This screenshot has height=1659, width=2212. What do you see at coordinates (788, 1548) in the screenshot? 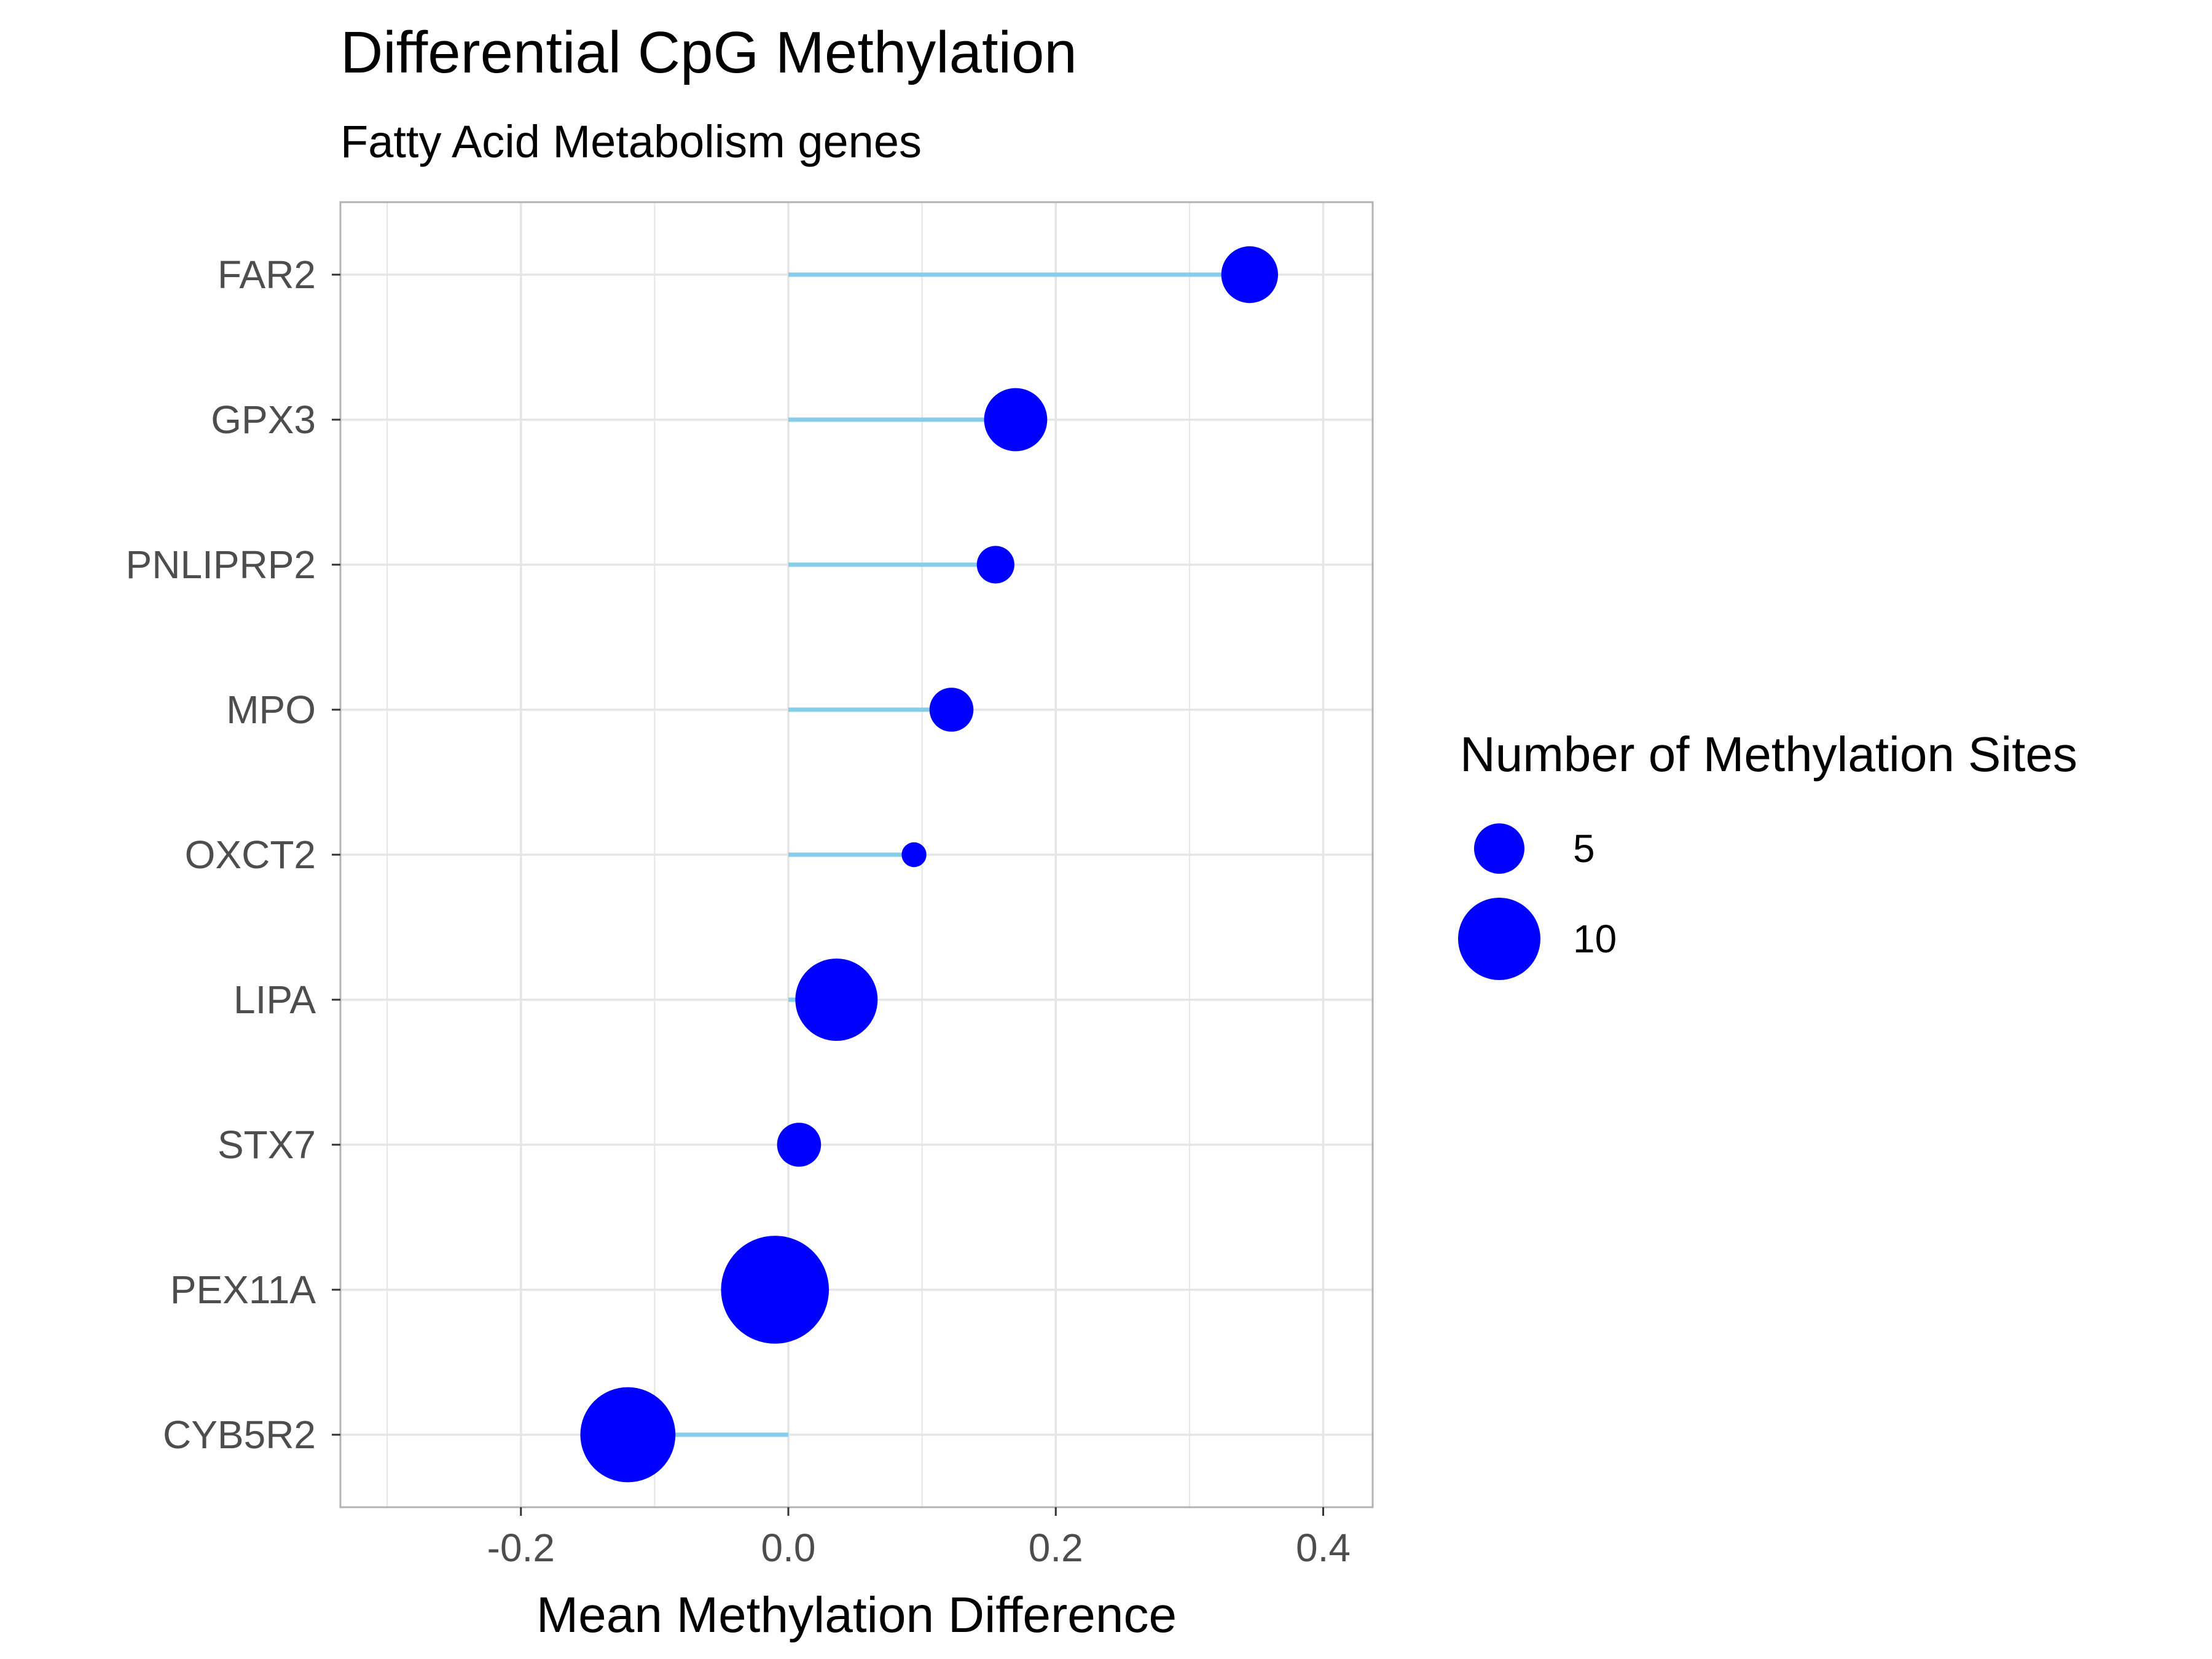
I see `x-tick-label: 0.0` at bounding box center [788, 1548].